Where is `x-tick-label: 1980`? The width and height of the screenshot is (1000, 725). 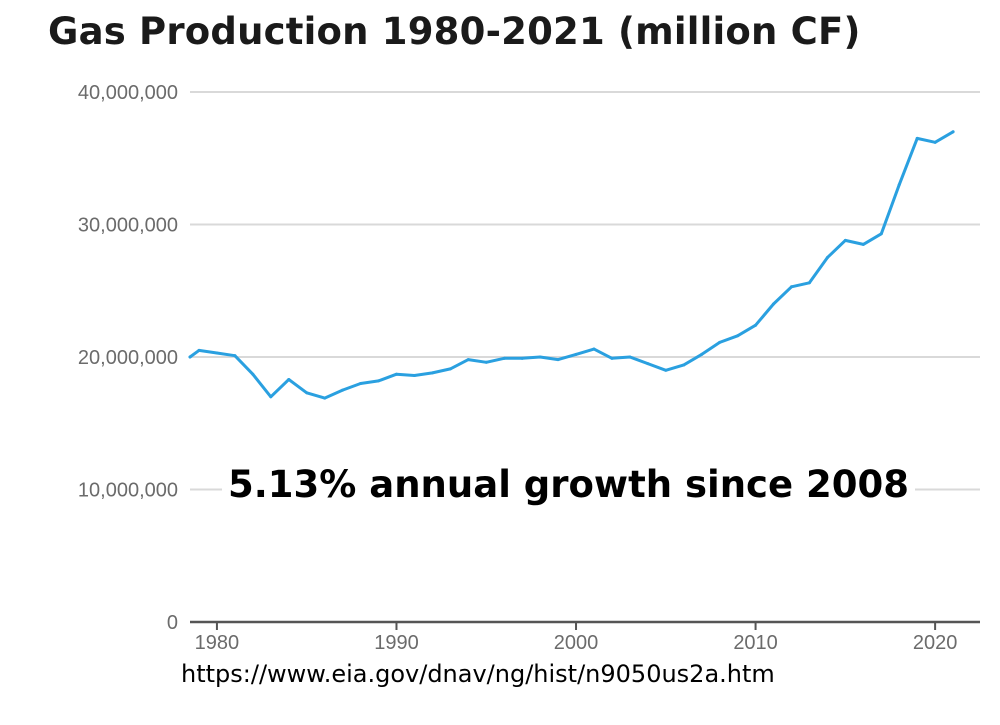 x-tick-label: 1980 is located at coordinates (217, 643).